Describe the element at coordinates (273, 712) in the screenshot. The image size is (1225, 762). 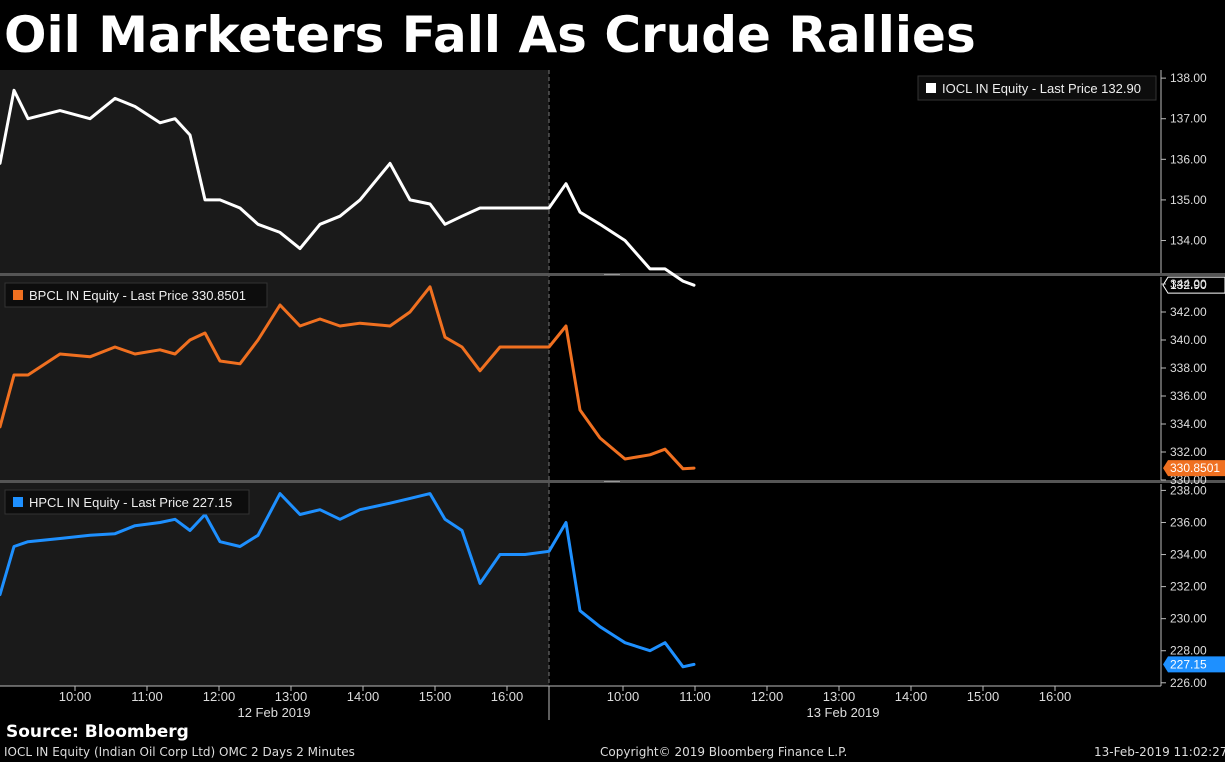
I see `x-date-label: 12 Feb 2019` at that location.